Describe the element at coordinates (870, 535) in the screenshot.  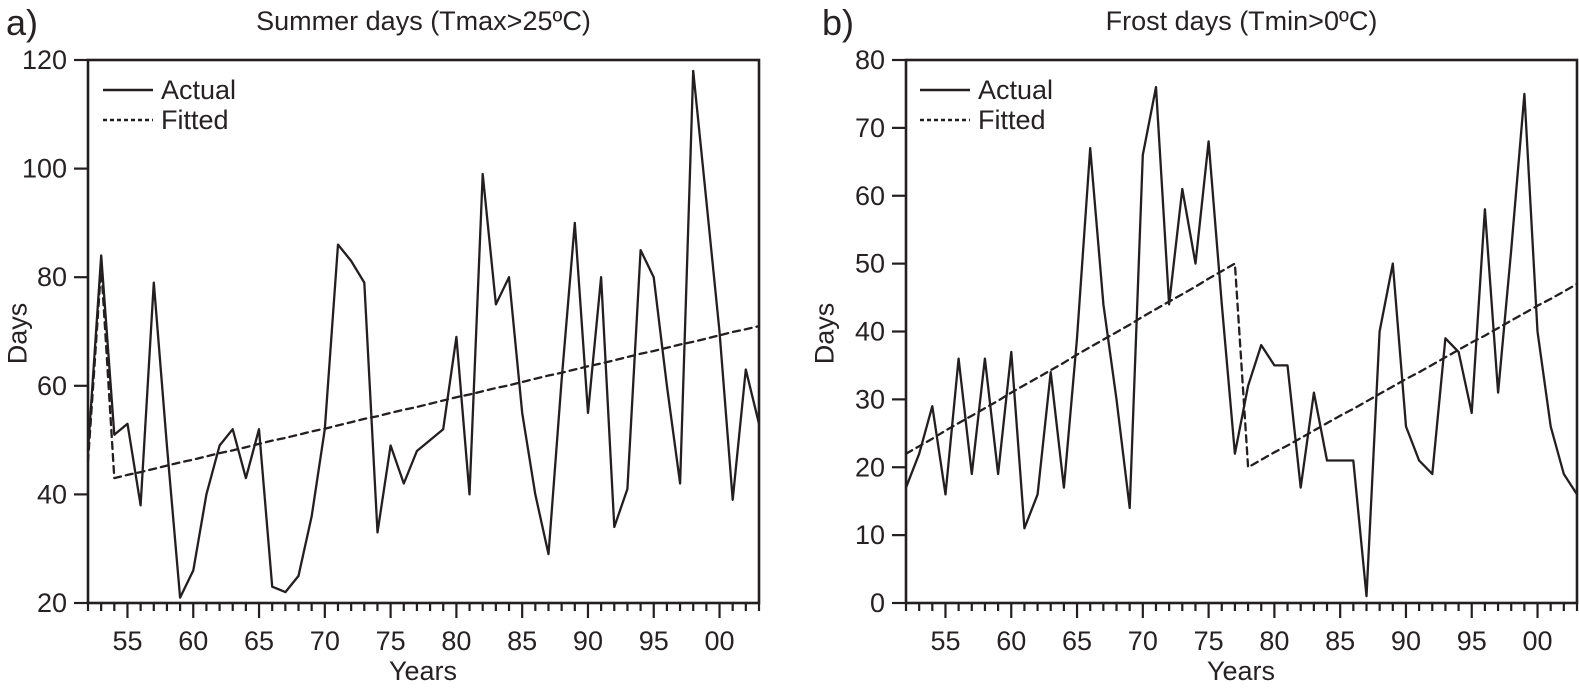
I see `y-tick-label: 10` at that location.